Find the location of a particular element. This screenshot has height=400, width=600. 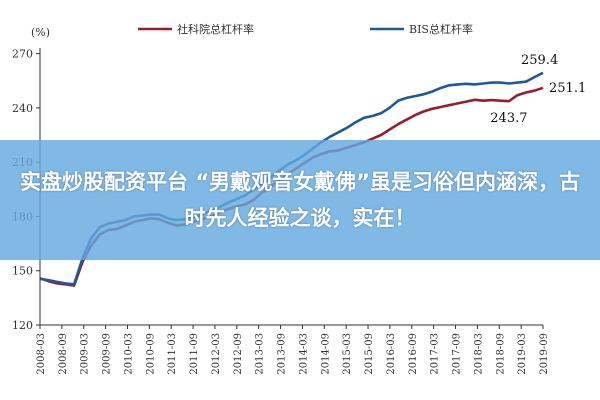

x-tick-label: 2019-03 is located at coordinates (522, 354).